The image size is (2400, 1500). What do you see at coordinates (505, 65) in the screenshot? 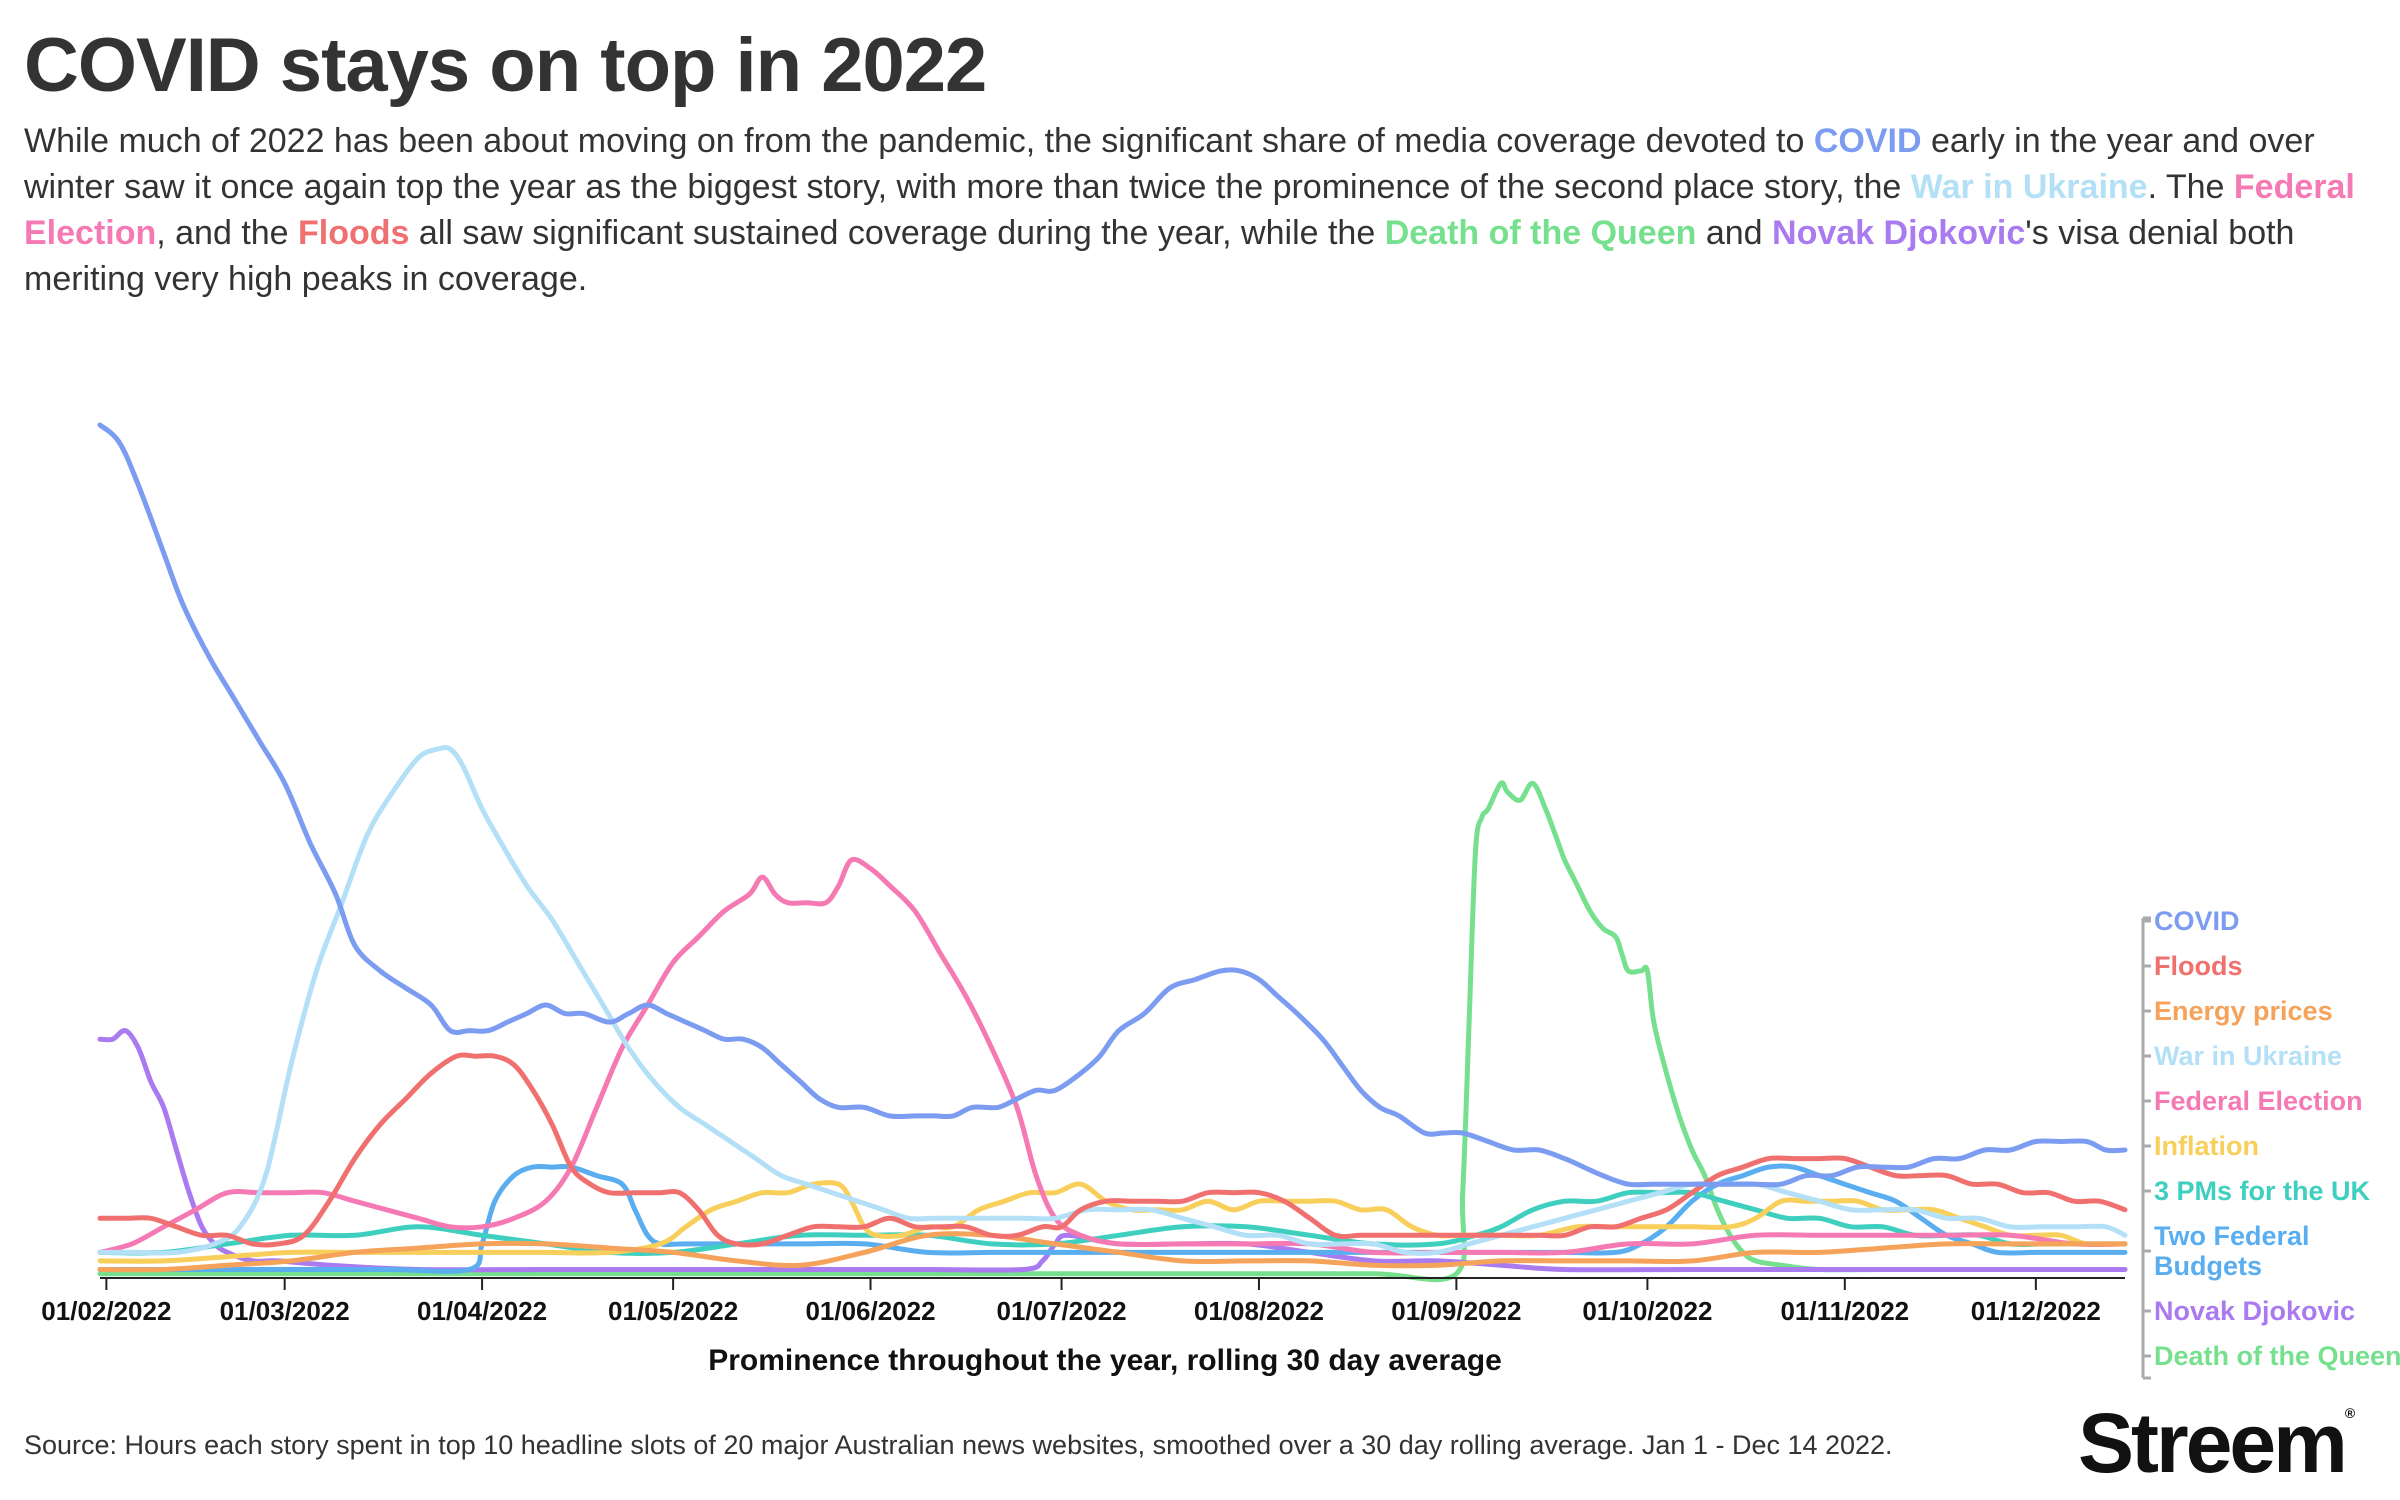
I see `chart-title: COVID stays on top in 2022` at bounding box center [505, 65].